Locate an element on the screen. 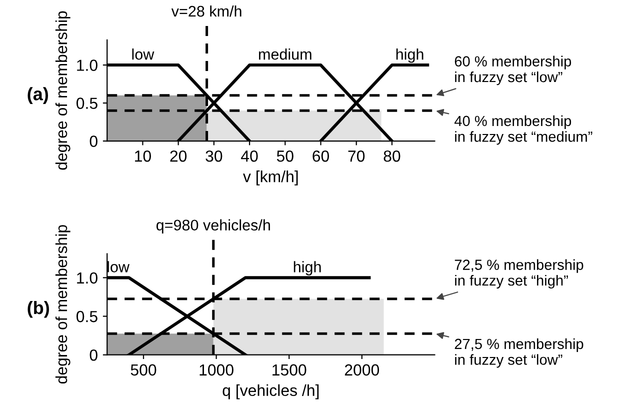  x-tick-label: 70 is located at coordinates (356, 156).